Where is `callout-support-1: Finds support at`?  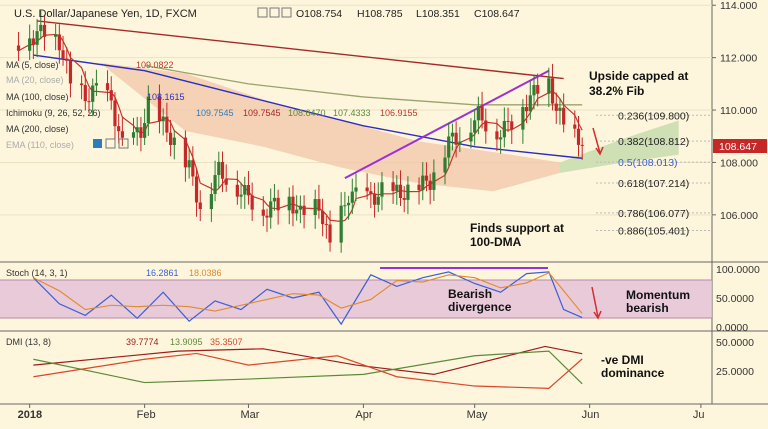
callout-support-1: Finds support at is located at coordinates (517, 228).